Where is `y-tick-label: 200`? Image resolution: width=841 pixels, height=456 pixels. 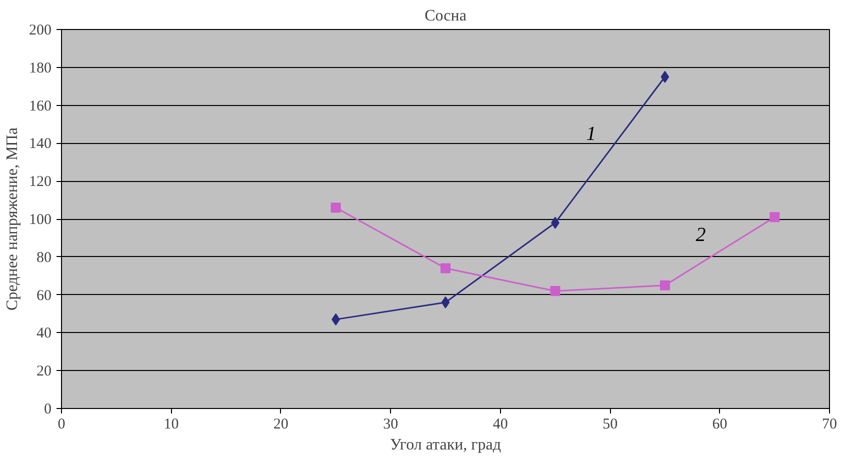 y-tick-label: 200 is located at coordinates (40, 30).